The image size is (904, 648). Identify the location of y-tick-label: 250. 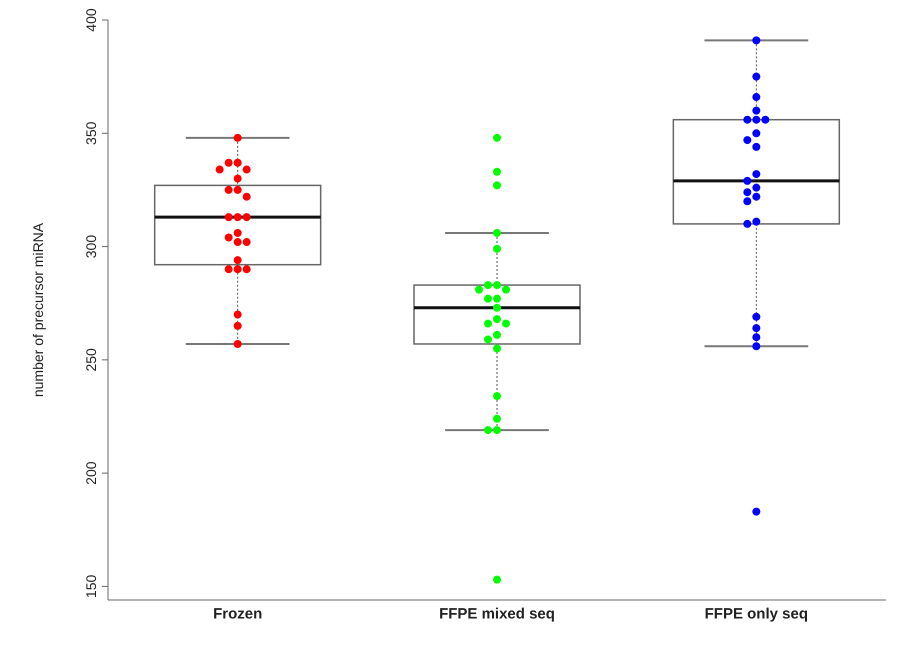
(91, 360).